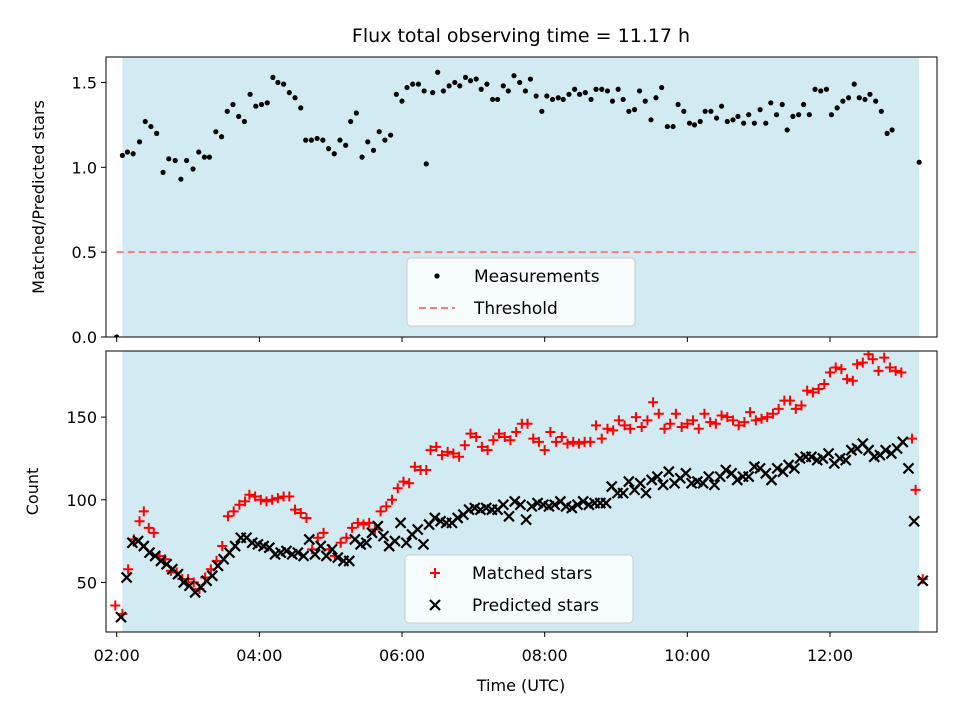 The height and width of the screenshot is (720, 960). Describe the element at coordinates (515, 309) in the screenshot. I see `legend-label-threshold: Threshold` at that location.